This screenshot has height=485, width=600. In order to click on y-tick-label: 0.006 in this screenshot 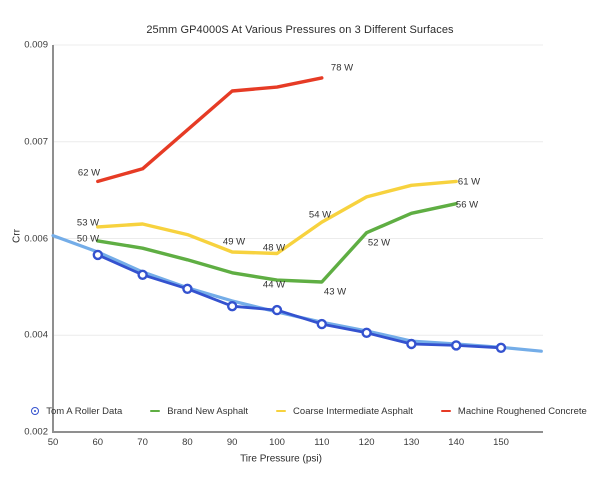, I will do `click(36, 238)`.